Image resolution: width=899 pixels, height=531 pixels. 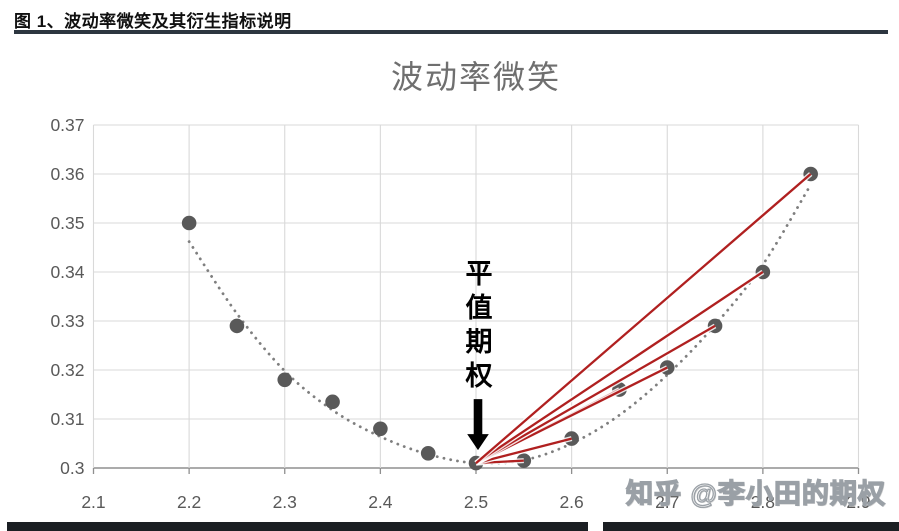 I want to click on x-tick-label: 2.8, so click(x=763, y=502).